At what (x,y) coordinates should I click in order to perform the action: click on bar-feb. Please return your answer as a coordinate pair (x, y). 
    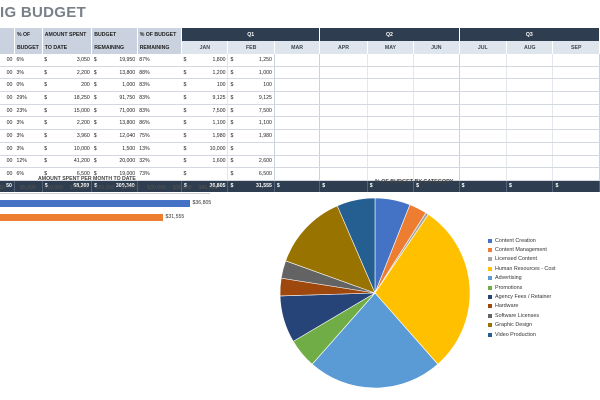
    Looking at the image, I should click on (81, 217).